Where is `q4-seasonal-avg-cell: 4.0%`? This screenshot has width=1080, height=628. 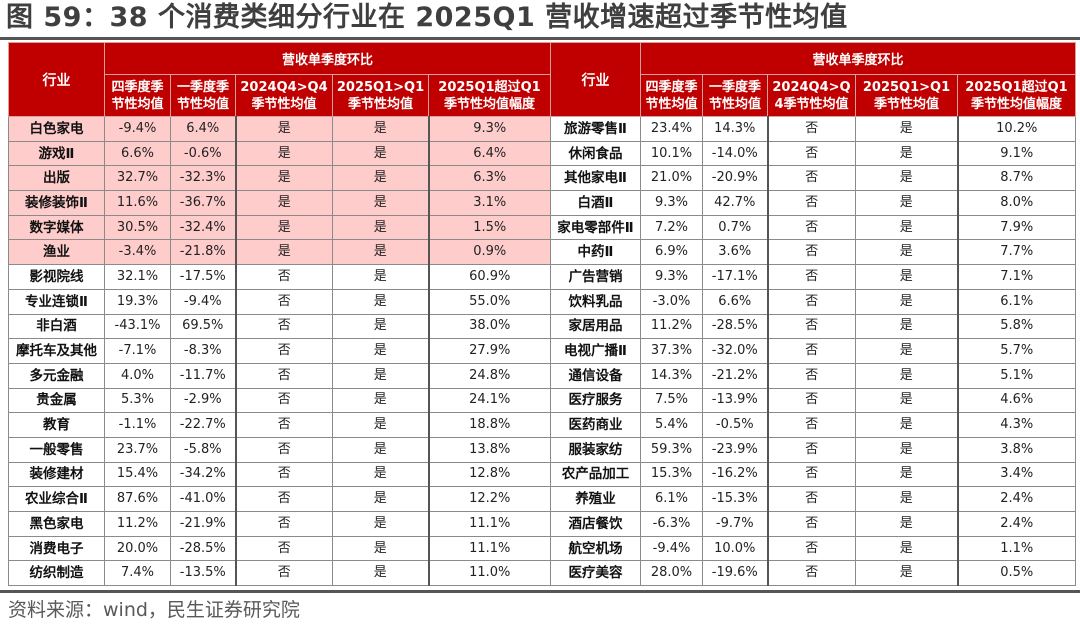
q4-seasonal-avg-cell: 4.0% is located at coordinates (137, 375).